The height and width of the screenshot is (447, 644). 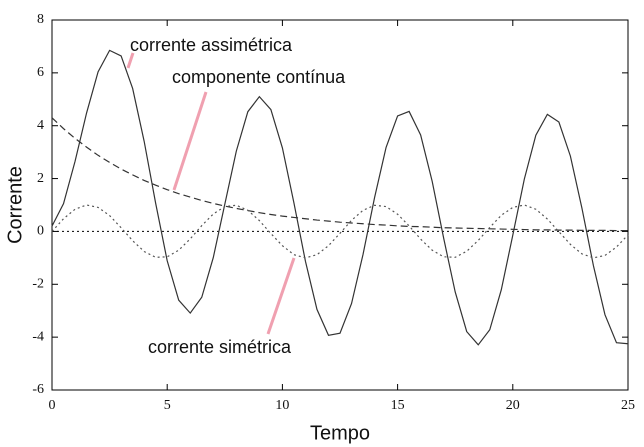 I want to click on annotation: corrente simétrica, so click(x=220, y=347).